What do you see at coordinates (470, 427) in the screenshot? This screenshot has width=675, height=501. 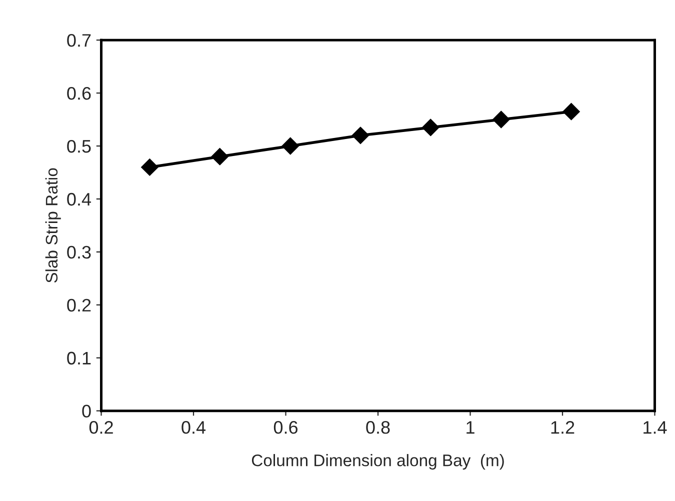 I see `x-tick-label: 1` at bounding box center [470, 427].